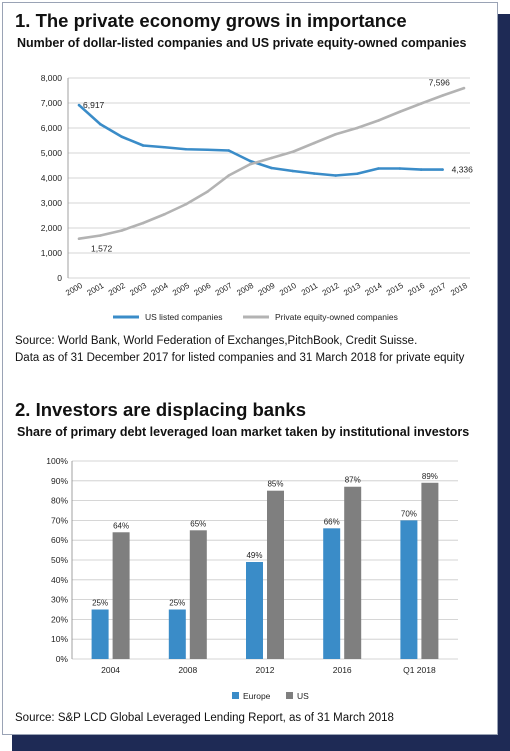 This screenshot has width=510, height=751. I want to click on series-line-listed, so click(260, 140).